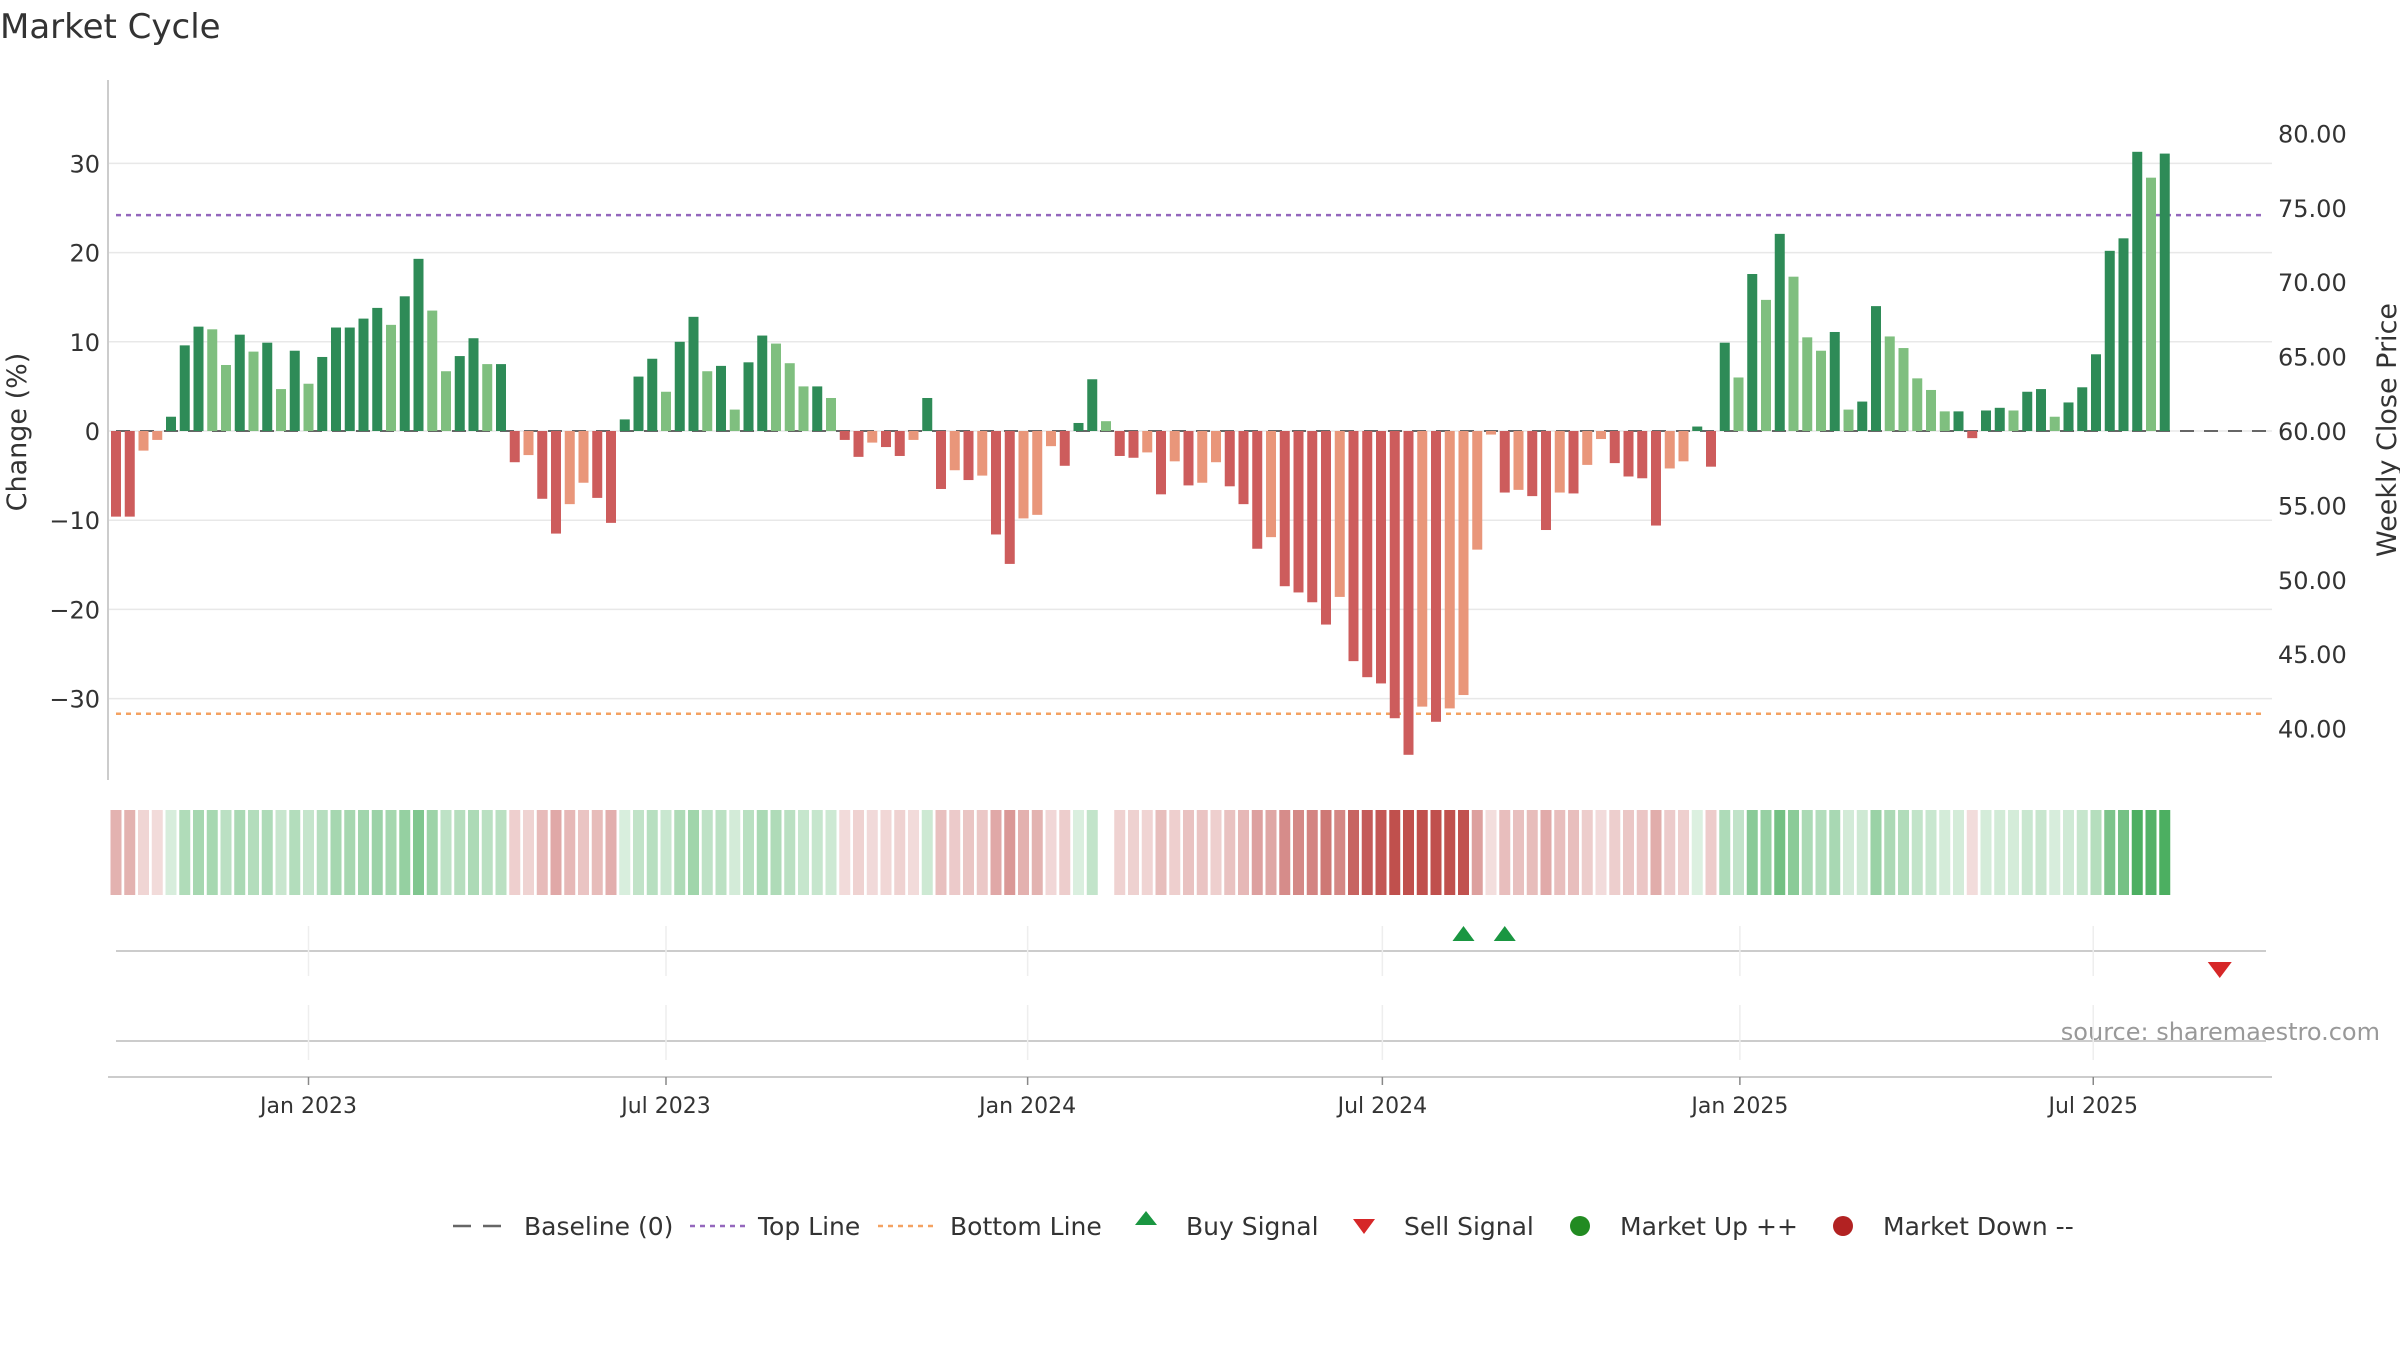 This screenshot has width=2400, height=1354. Describe the element at coordinates (92, 432) in the screenshot. I see `y-tick-label-left: 0` at that location.